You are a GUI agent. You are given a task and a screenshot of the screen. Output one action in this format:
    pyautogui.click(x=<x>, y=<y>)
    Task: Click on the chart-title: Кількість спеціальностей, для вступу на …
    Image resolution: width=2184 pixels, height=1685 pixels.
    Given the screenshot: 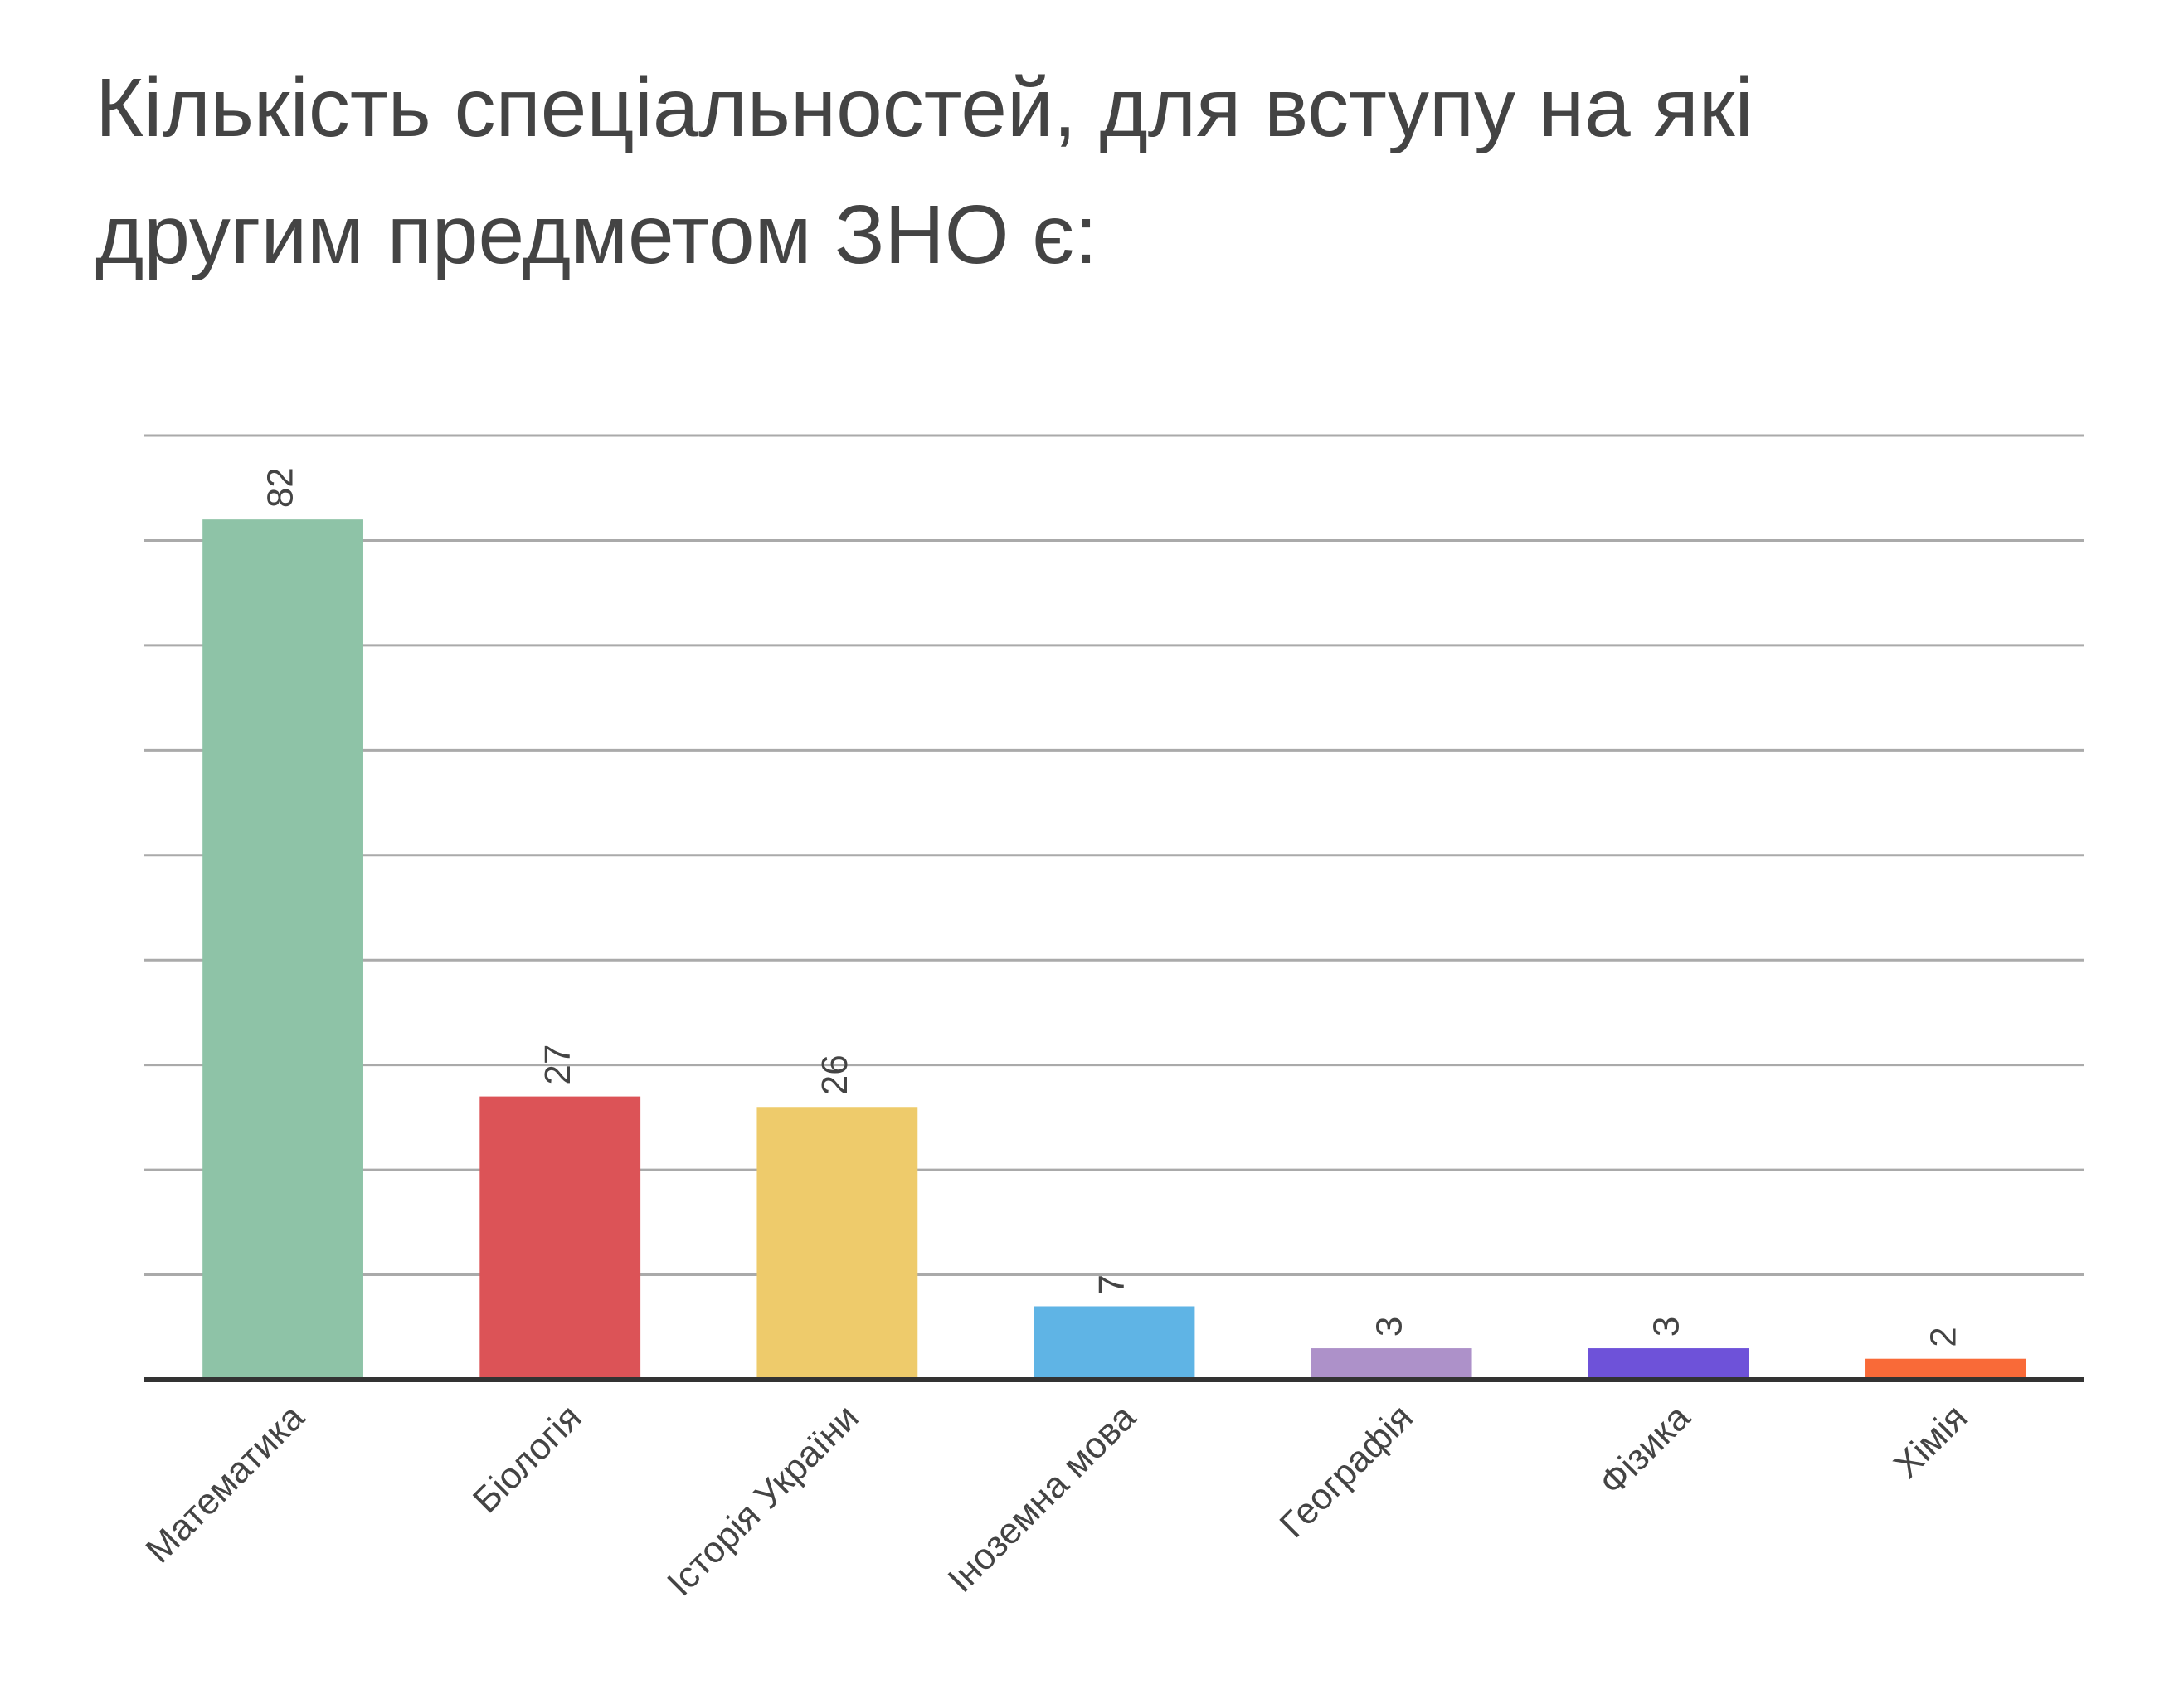 What is the action you would take?
    pyautogui.click(x=924, y=107)
    